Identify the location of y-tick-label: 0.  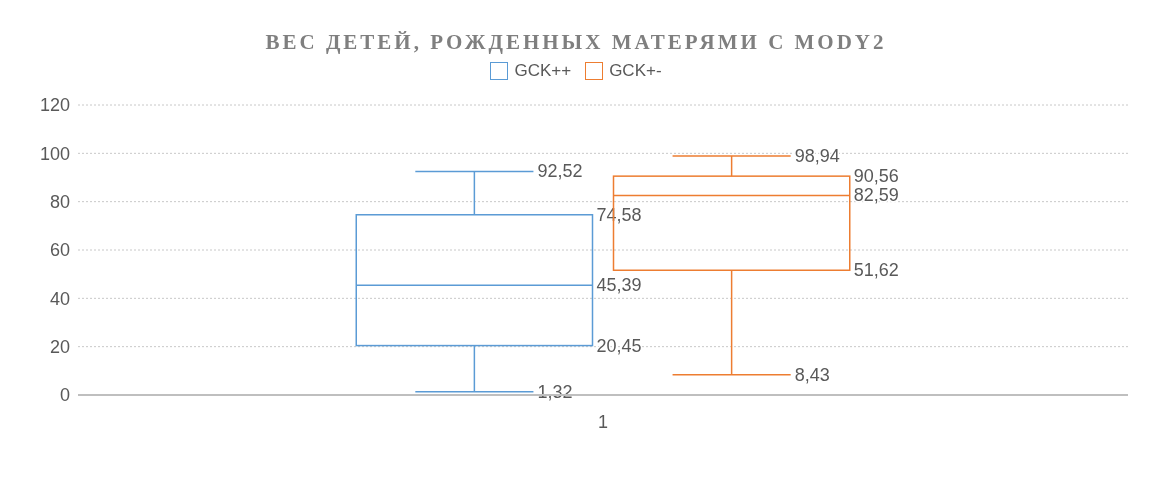
(64, 395).